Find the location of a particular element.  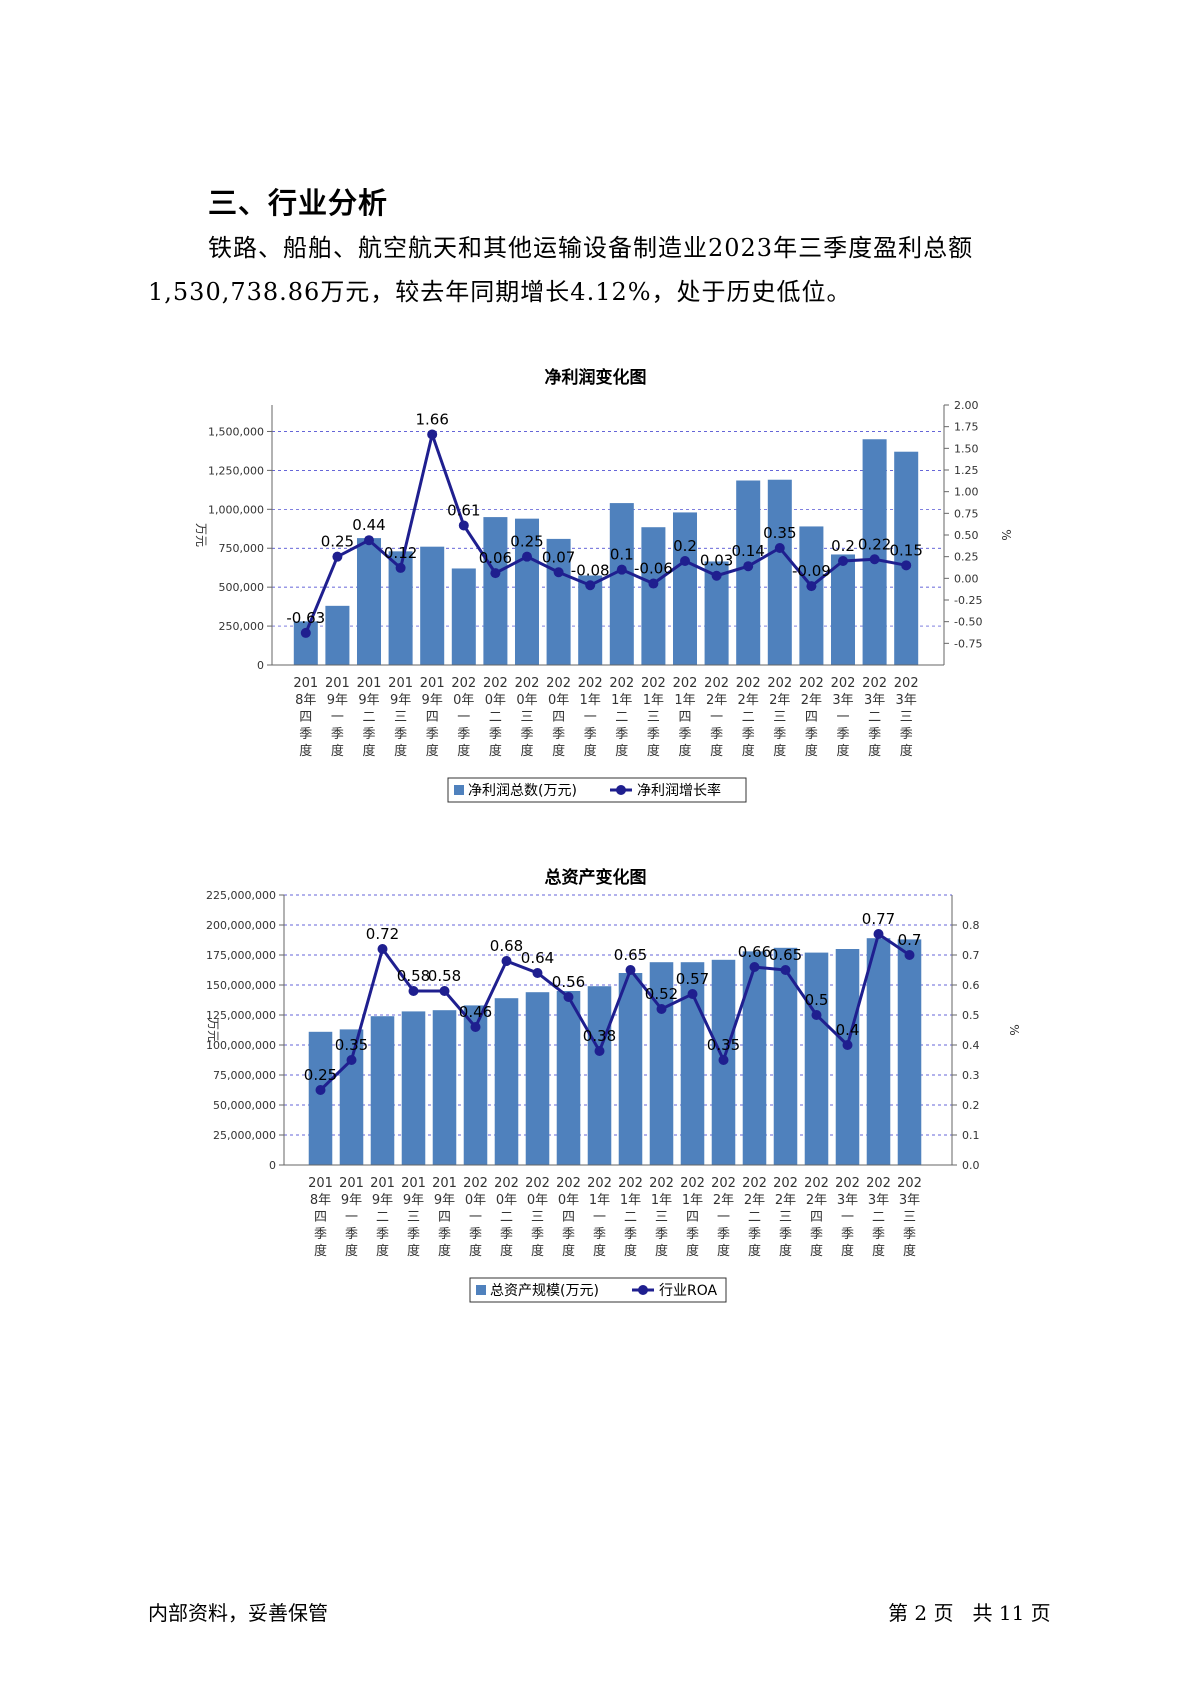

x-tick-label: 二 is located at coordinates (754, 1217).